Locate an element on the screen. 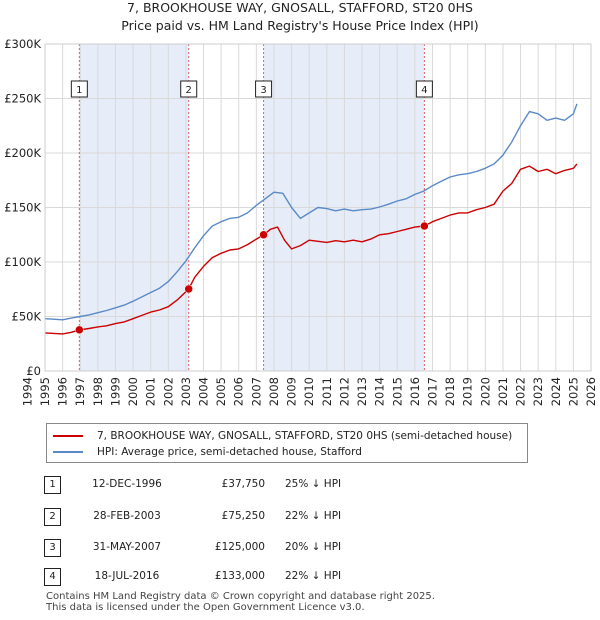 This screenshot has height=620, width=600. sale-marker-label: 4 is located at coordinates (424, 90).